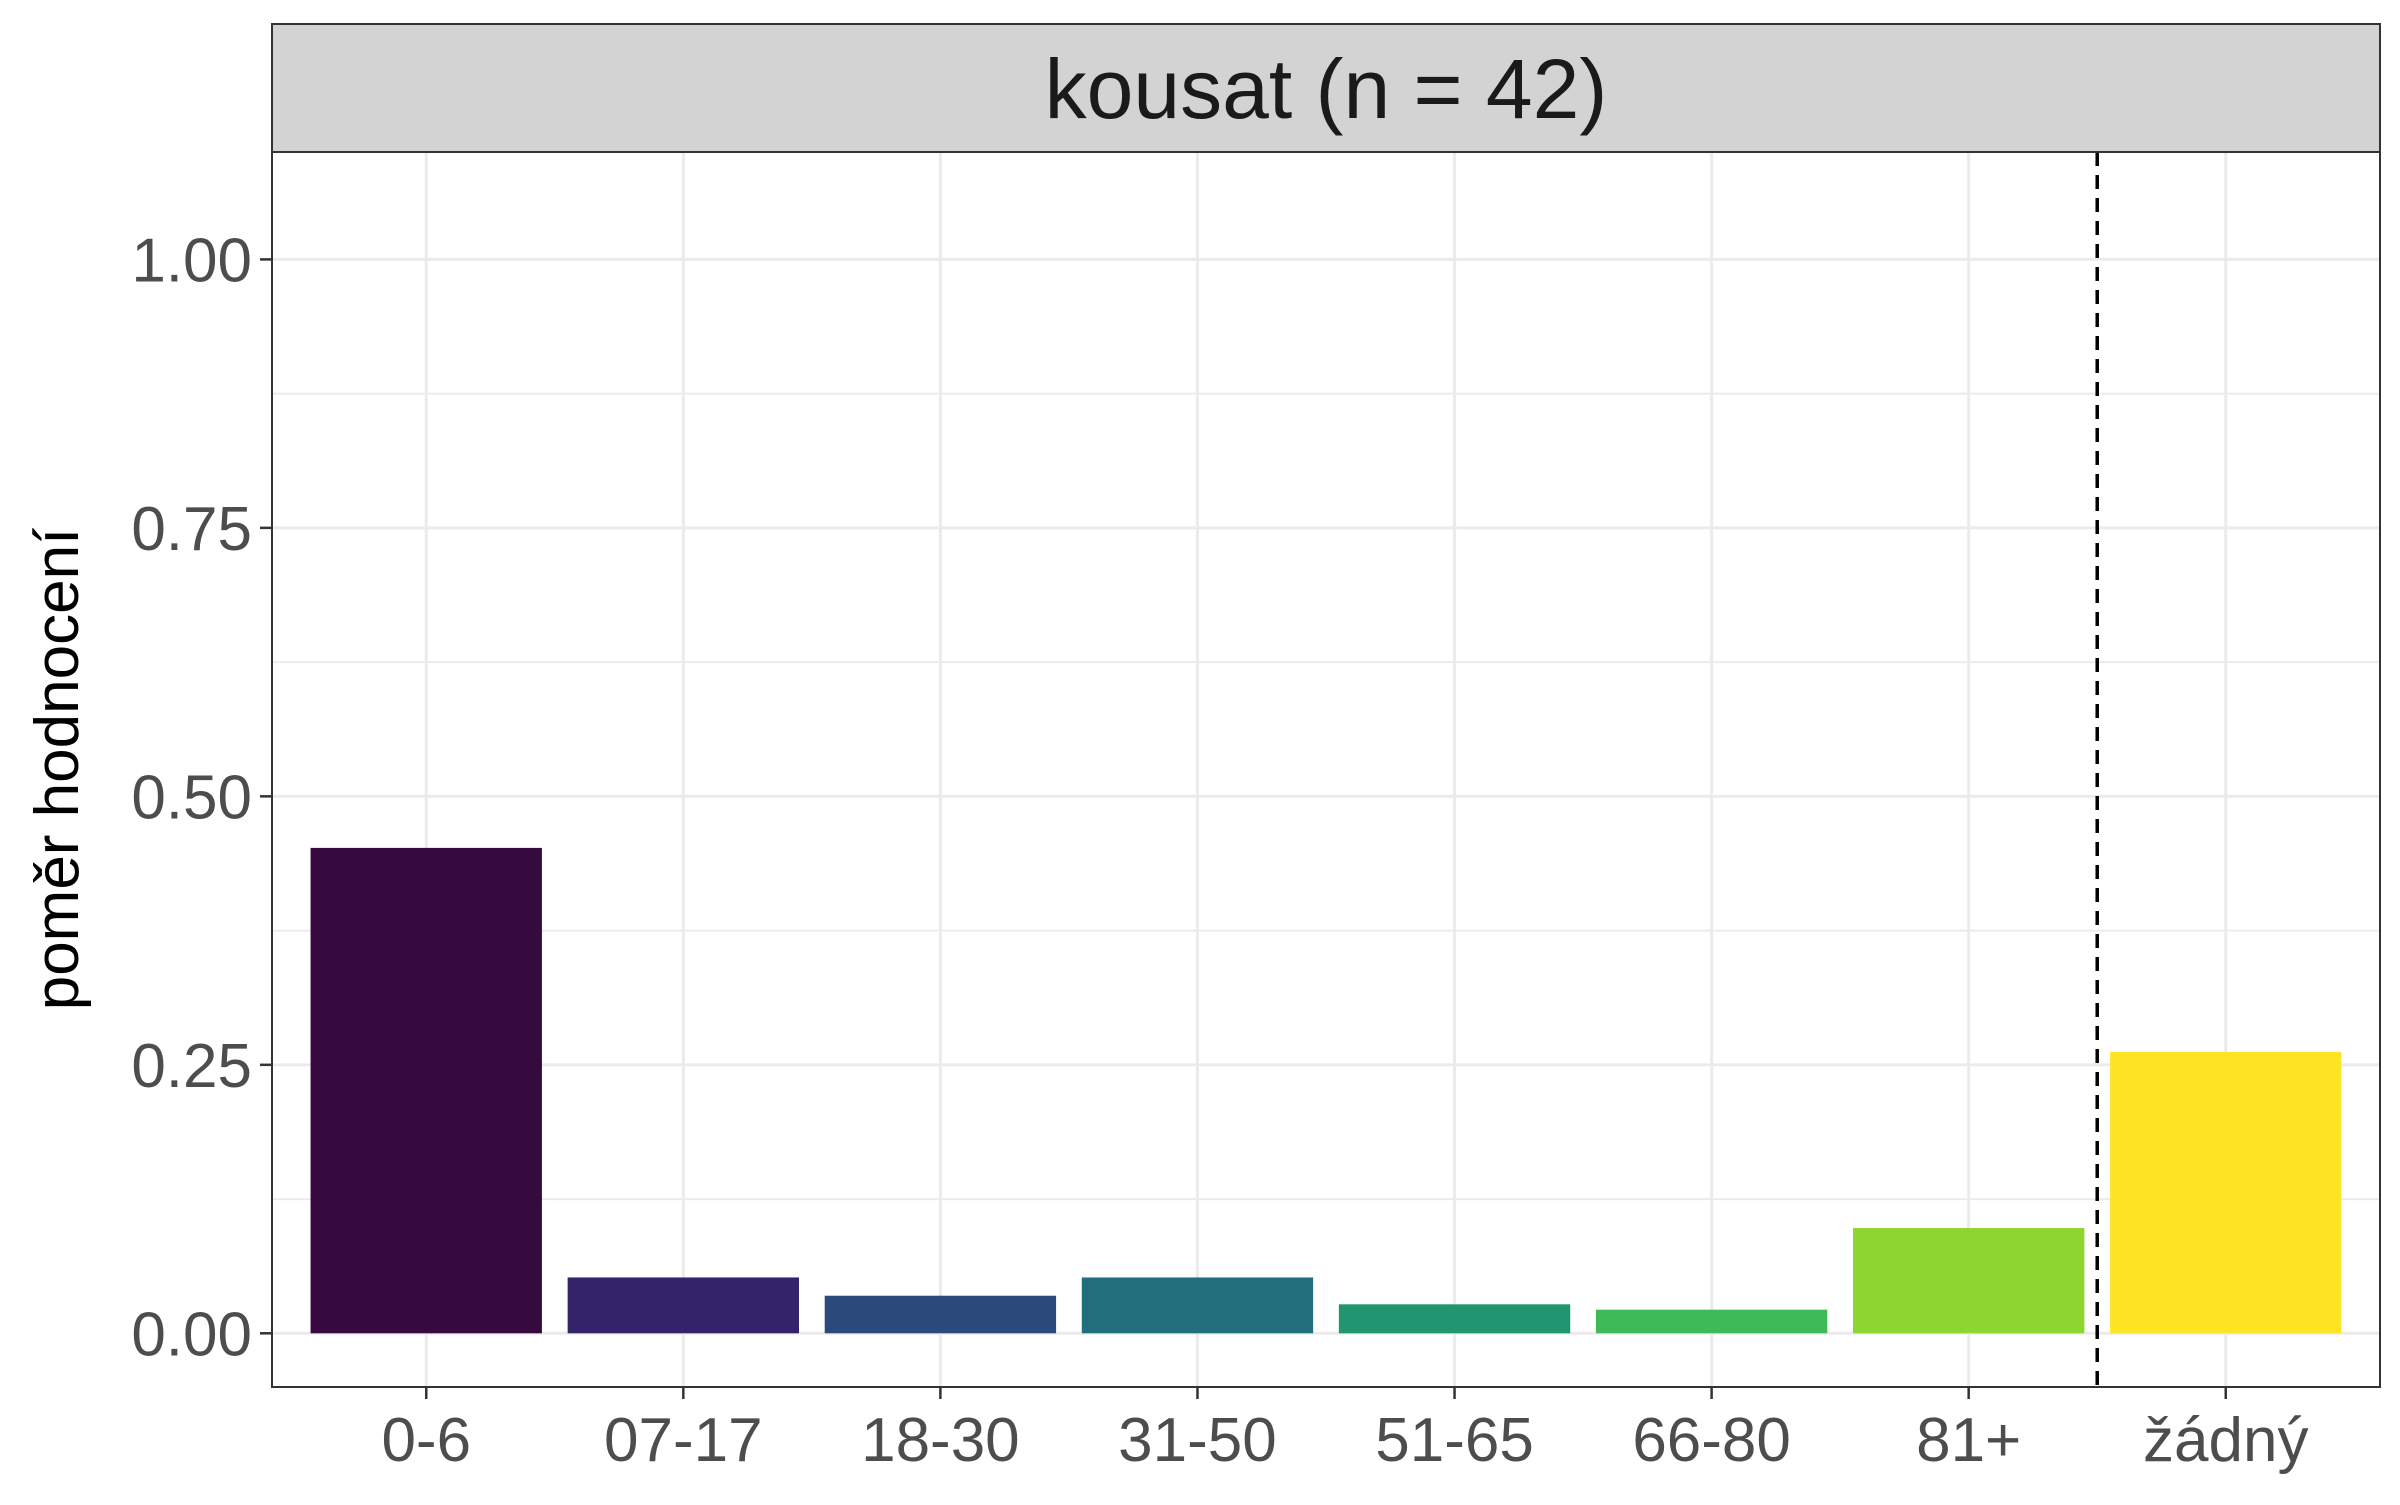  I want to click on facet-title: kousat (n = 42), so click(1326, 89).